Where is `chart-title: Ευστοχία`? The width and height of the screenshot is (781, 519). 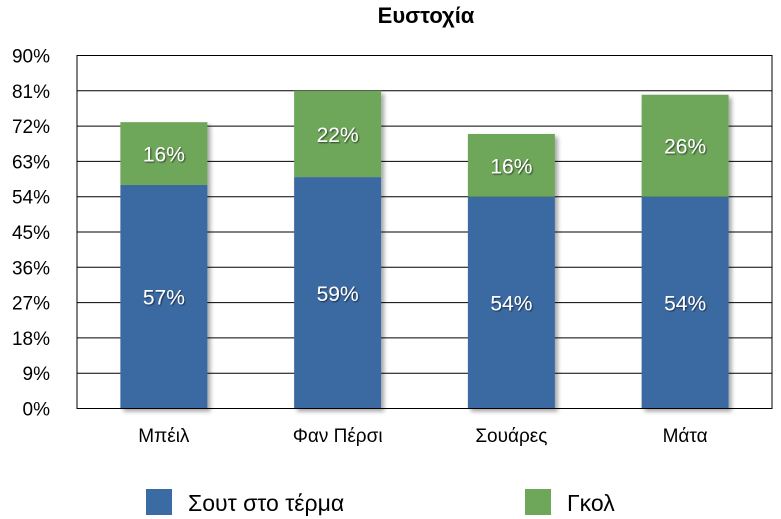 chart-title: Ευστοχία is located at coordinates (426, 15).